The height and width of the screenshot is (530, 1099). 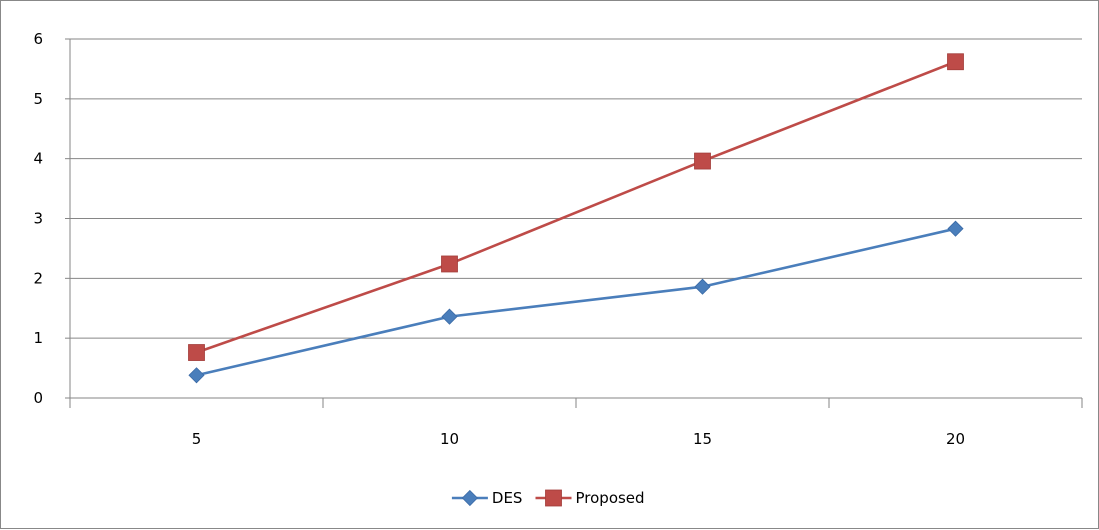 I want to click on y-tick-label: 6, so click(x=38, y=39).